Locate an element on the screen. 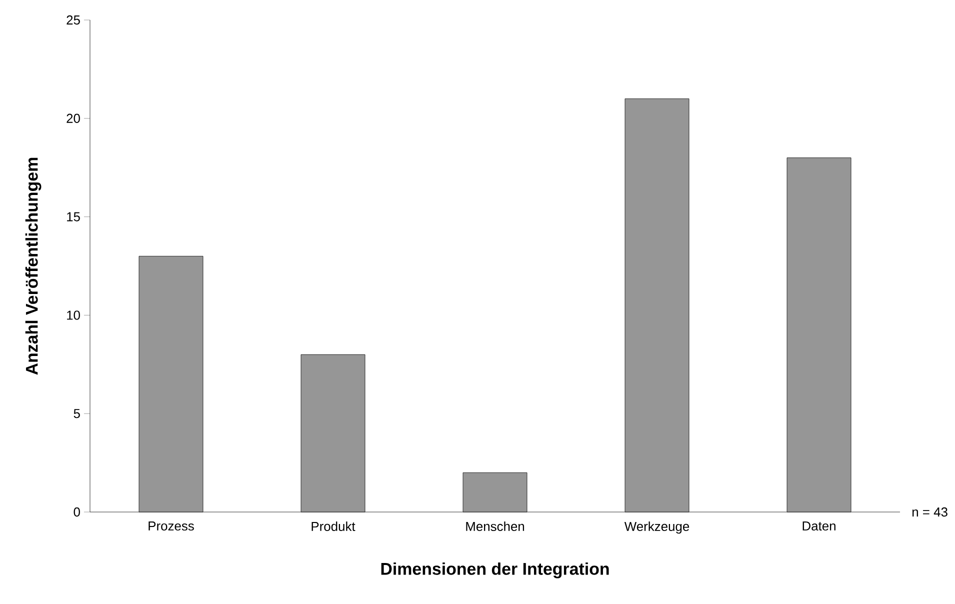 Image resolution: width=955 pixels, height=604 pixels. x-axis-title: Dimensionen der Integration is located at coordinates (495, 570).